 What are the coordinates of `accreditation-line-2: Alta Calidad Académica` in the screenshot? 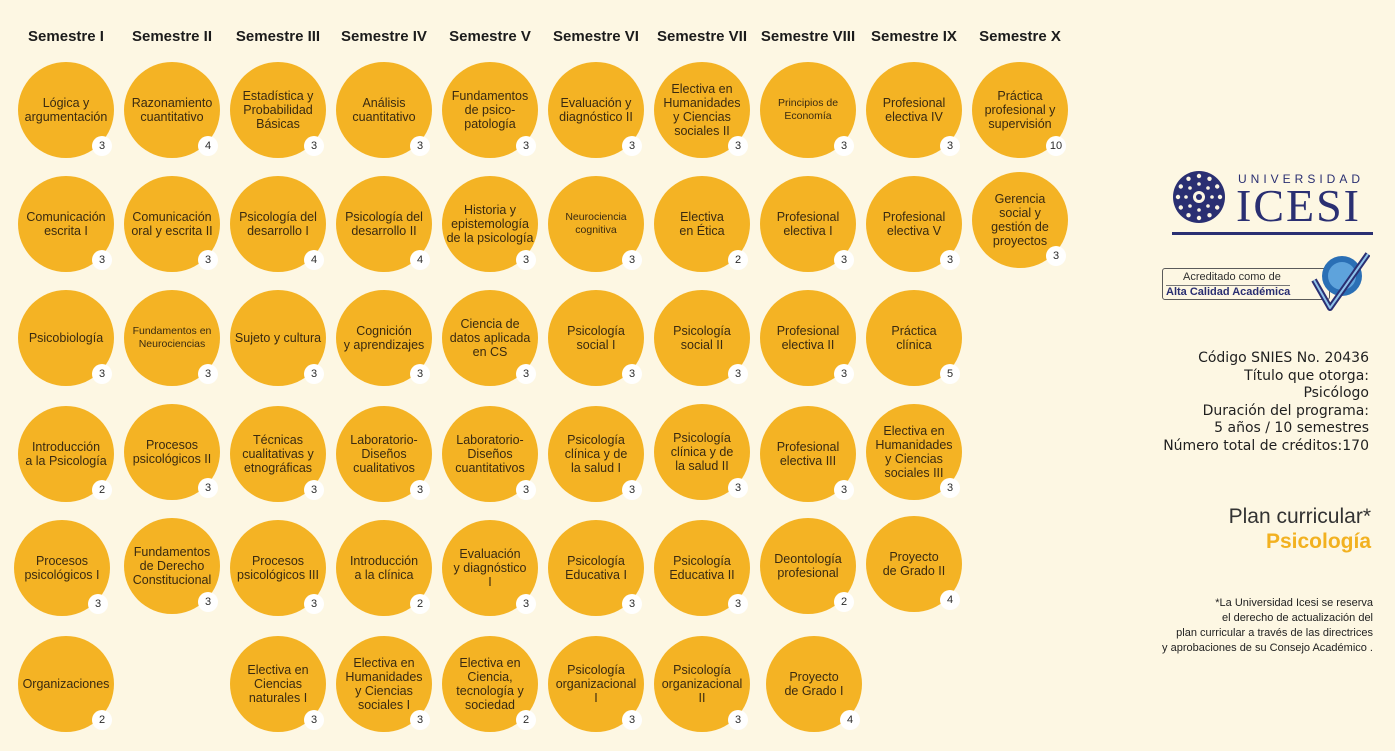 It's located at (1228, 291).